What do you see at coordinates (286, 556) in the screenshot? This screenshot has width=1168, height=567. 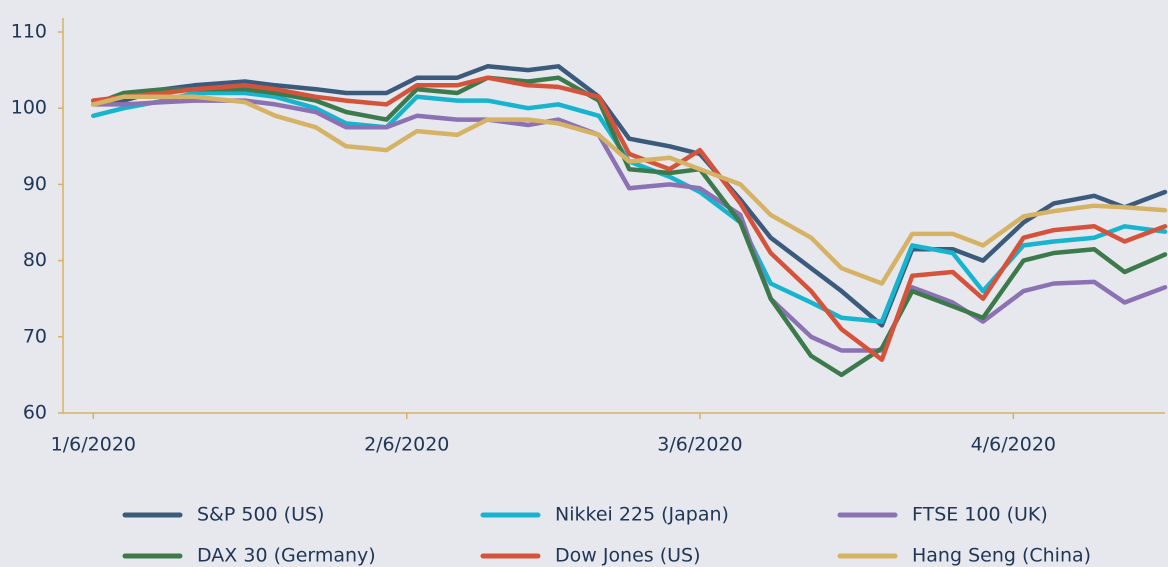 I see `legend-label: DAX 30 (Germany)` at bounding box center [286, 556].